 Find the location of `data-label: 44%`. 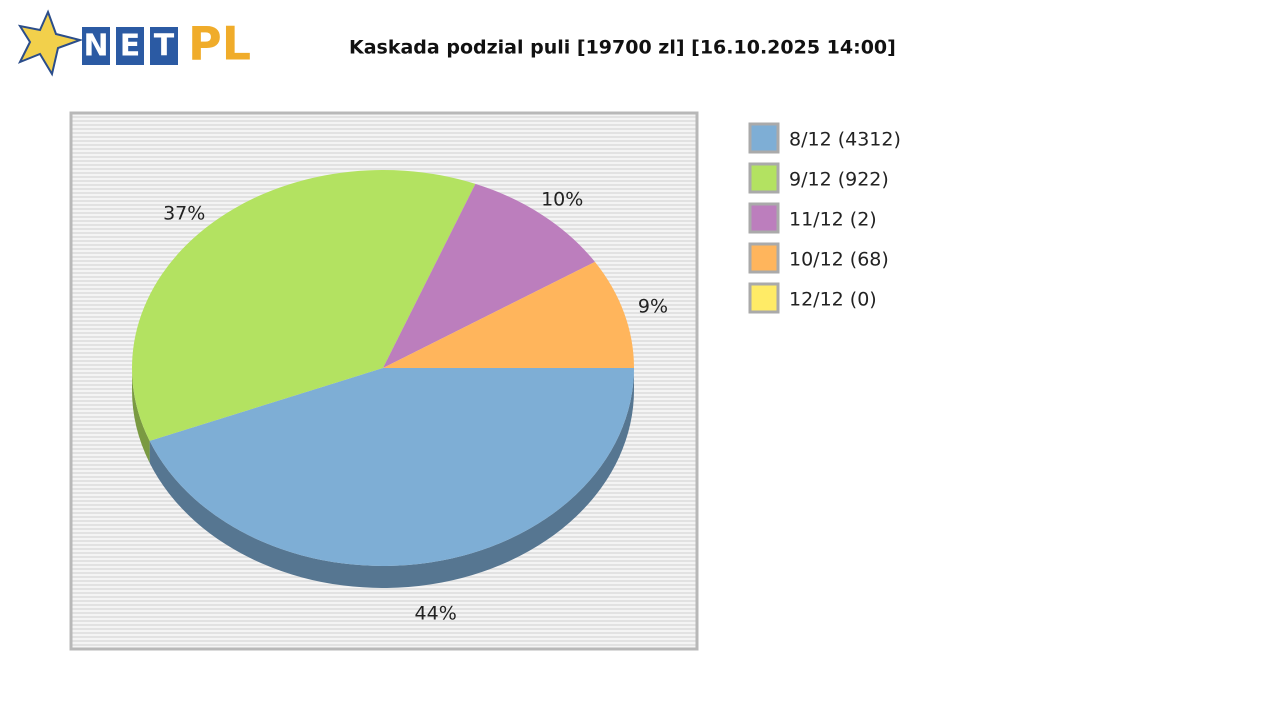

data-label: 44% is located at coordinates (436, 613).